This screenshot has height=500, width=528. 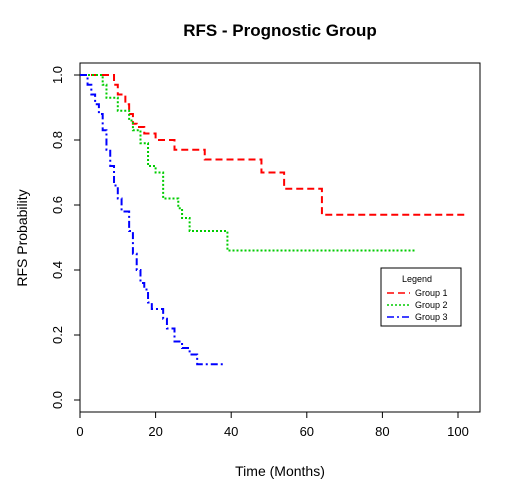 I want to click on x-tick-label: 0, so click(x=79, y=431).